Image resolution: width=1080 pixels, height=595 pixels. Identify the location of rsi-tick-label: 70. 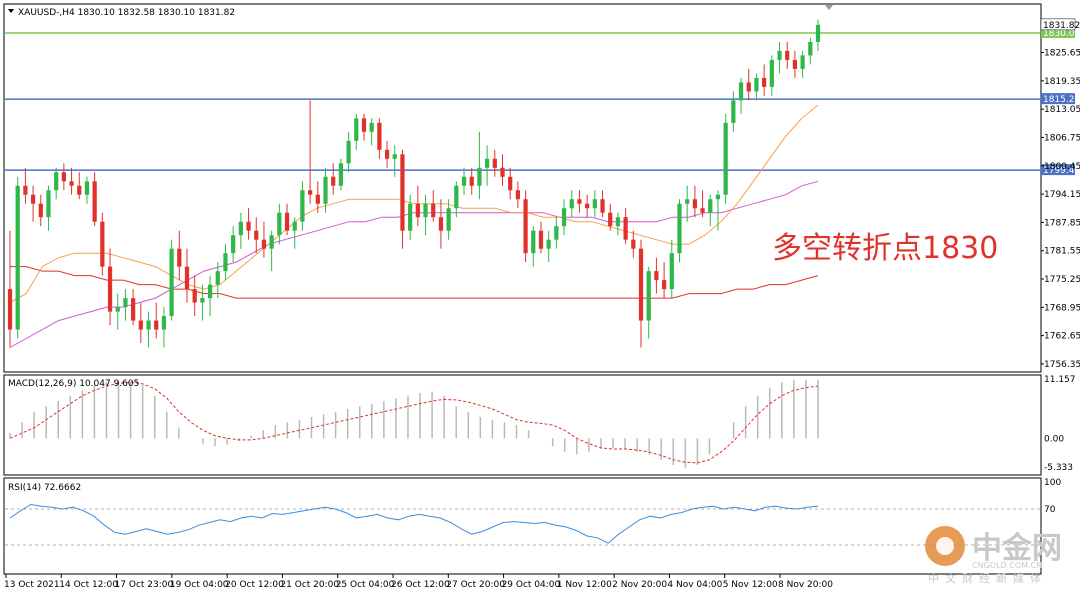
(1050, 510).